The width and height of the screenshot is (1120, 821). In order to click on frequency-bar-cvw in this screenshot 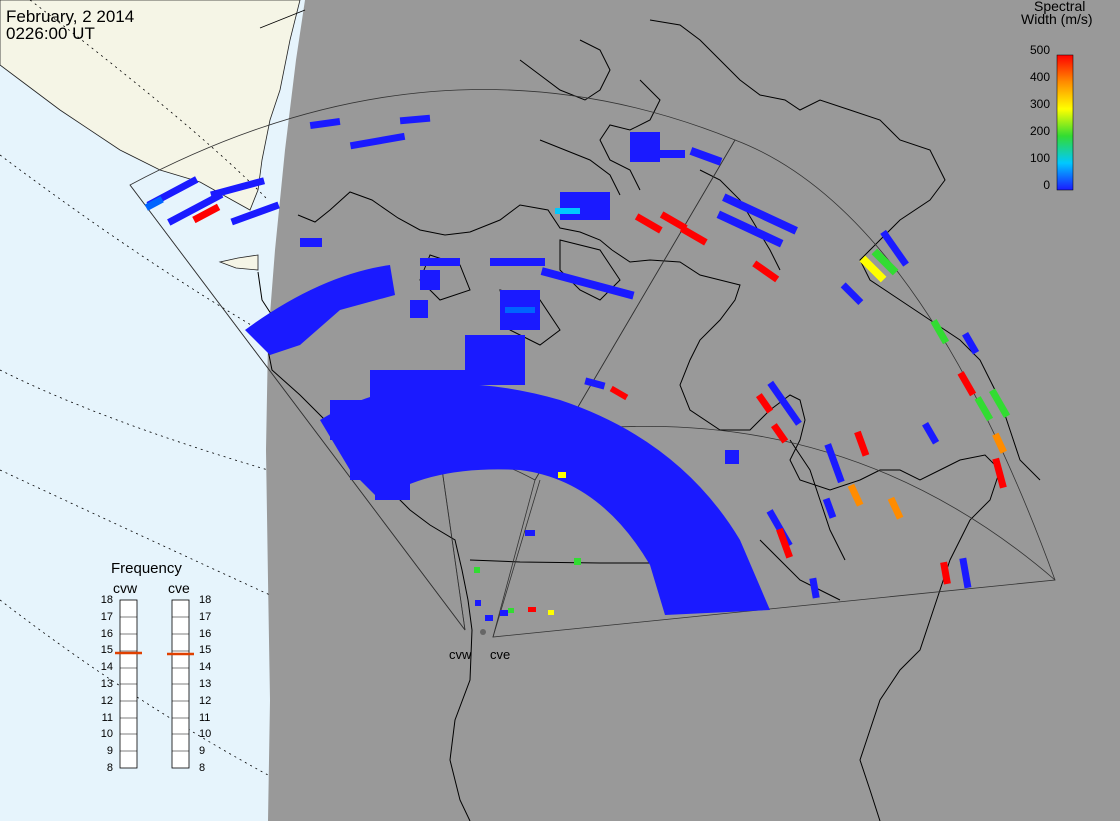, I will do `click(128, 684)`.